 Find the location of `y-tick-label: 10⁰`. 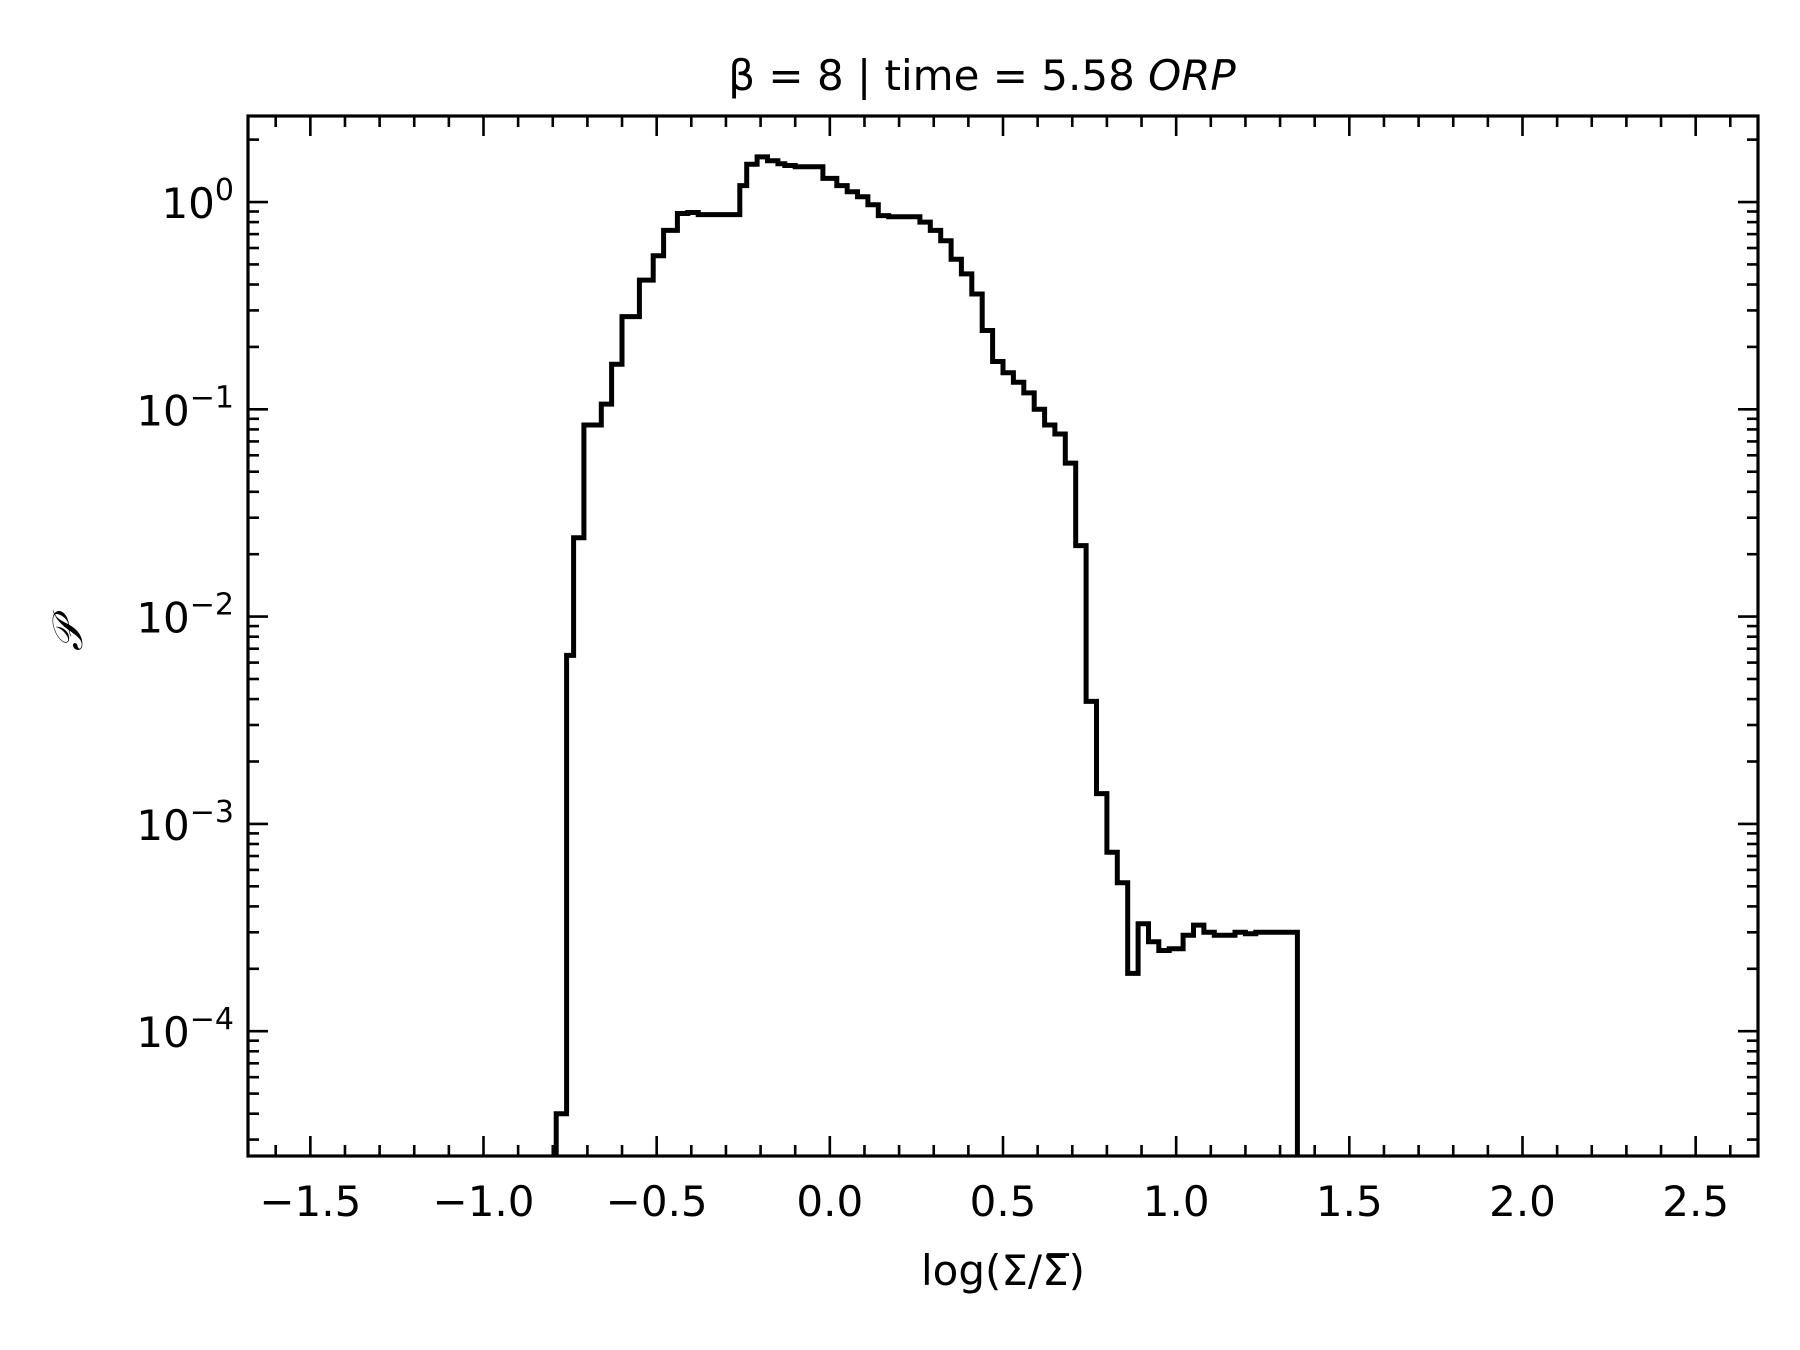

y-tick-label: 10⁰ is located at coordinates (197, 200).